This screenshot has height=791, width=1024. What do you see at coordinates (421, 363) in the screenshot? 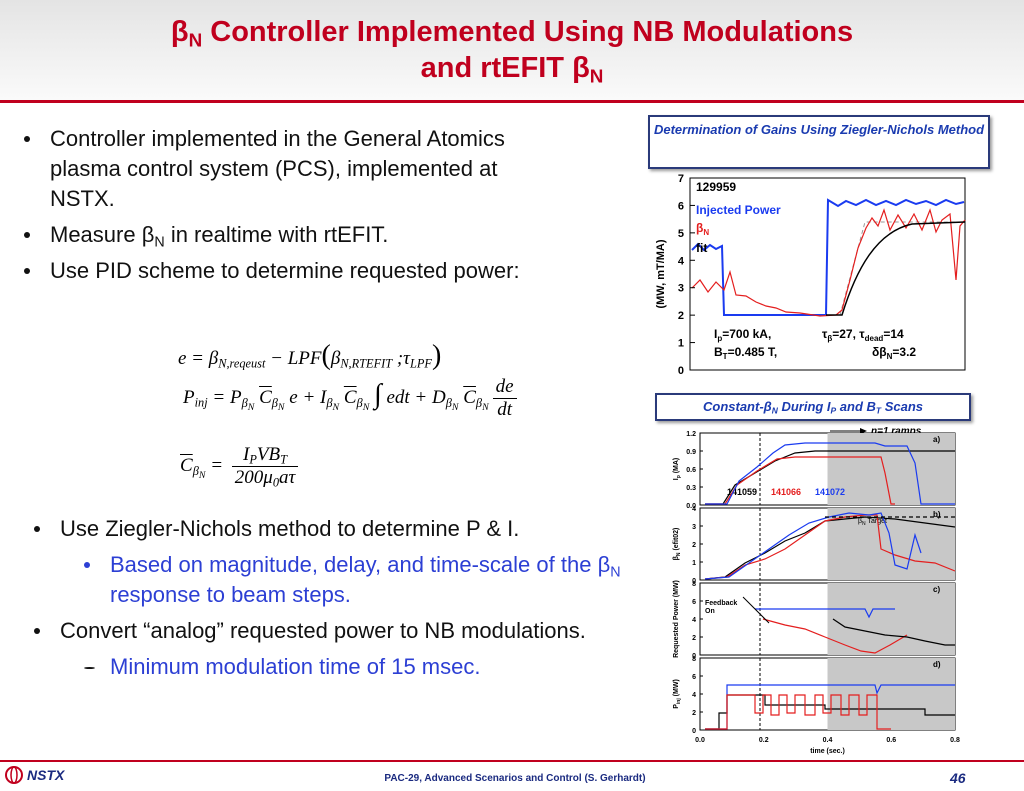
I see `eq-sub: LPF` at bounding box center [421, 363].